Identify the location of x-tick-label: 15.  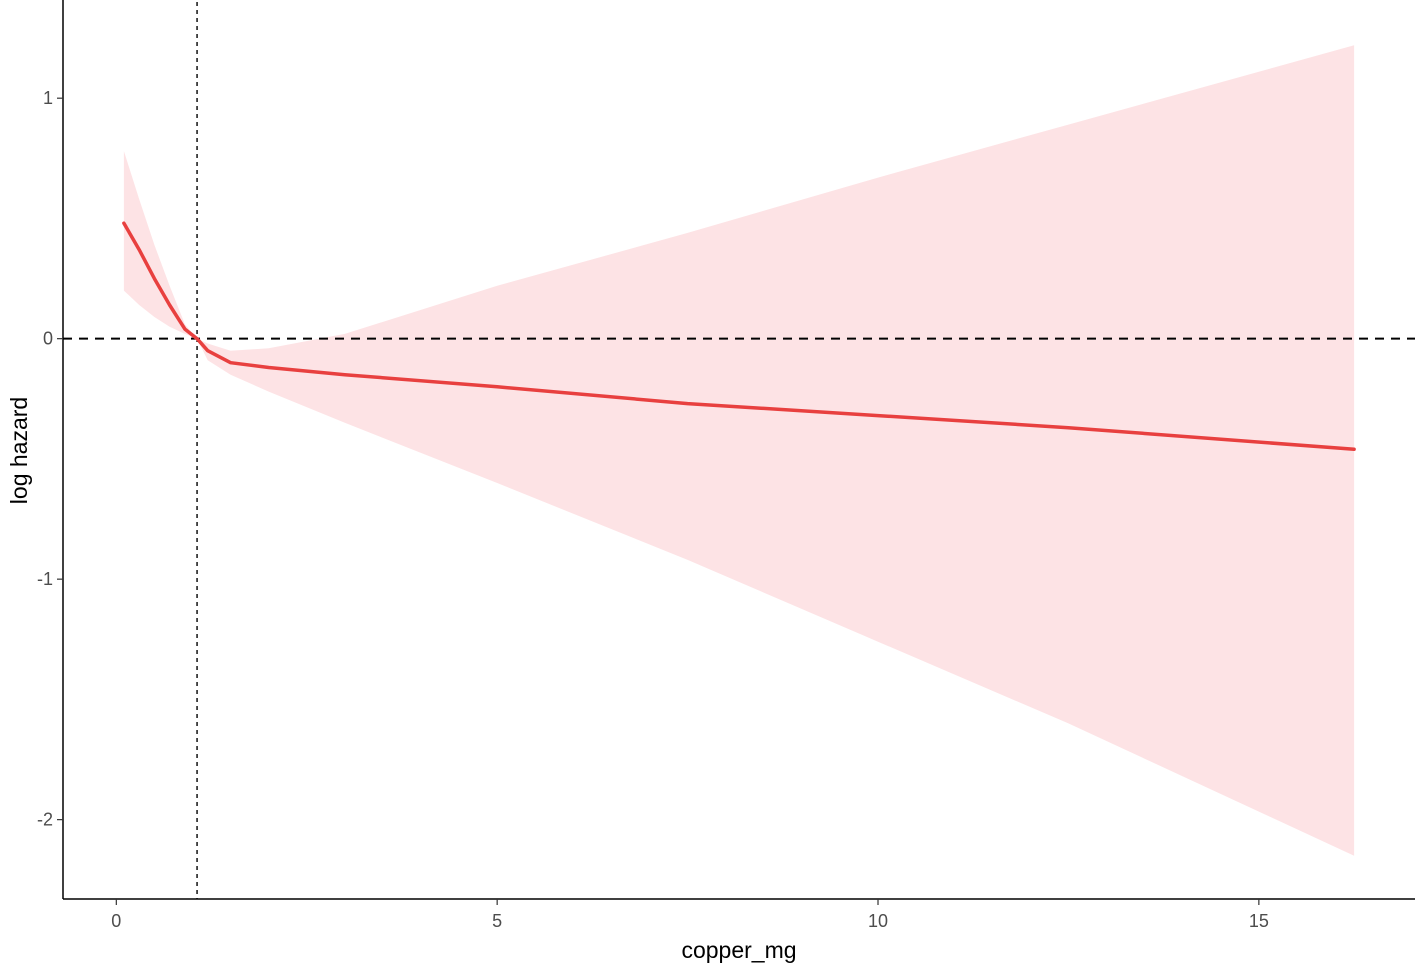
(1259, 921).